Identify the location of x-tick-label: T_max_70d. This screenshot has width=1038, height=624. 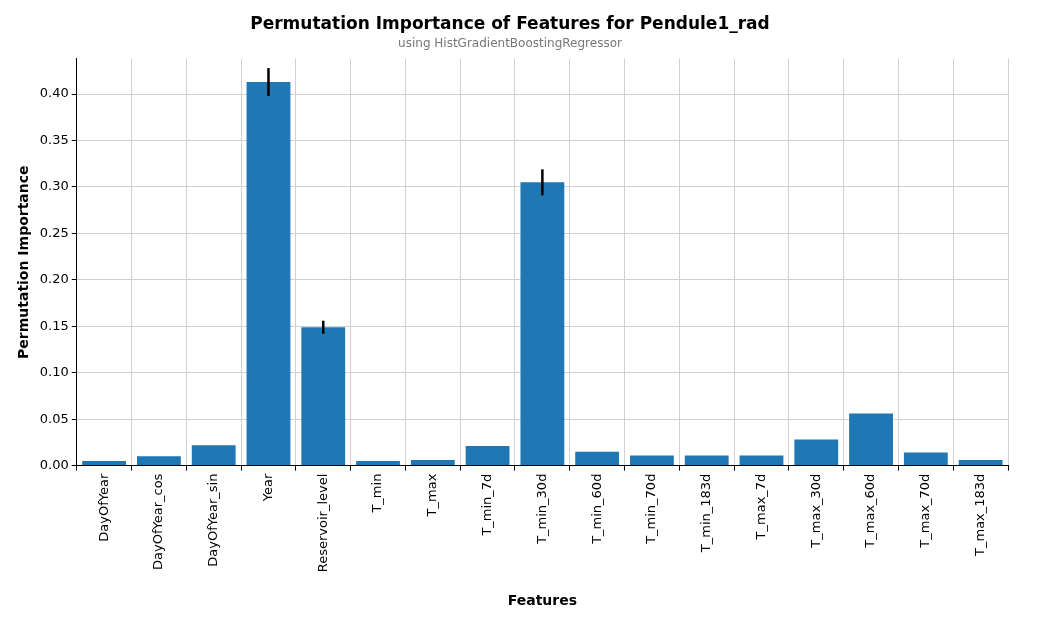
(925, 511).